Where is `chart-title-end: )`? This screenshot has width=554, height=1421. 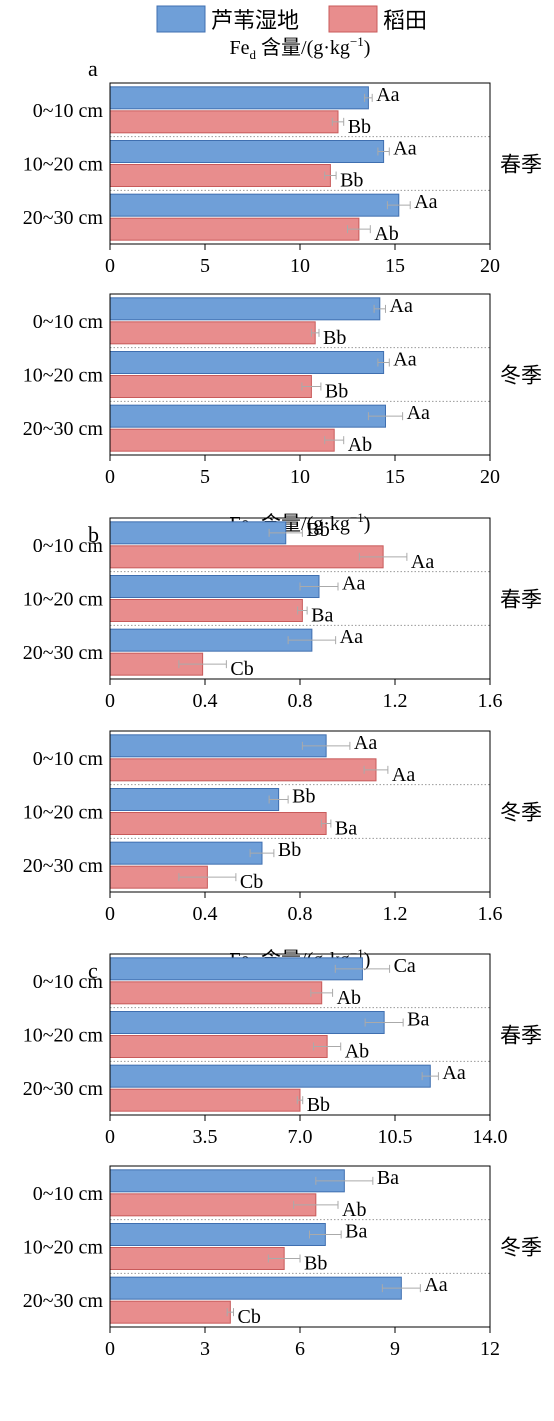 chart-title-end: ) is located at coordinates (367, 960).